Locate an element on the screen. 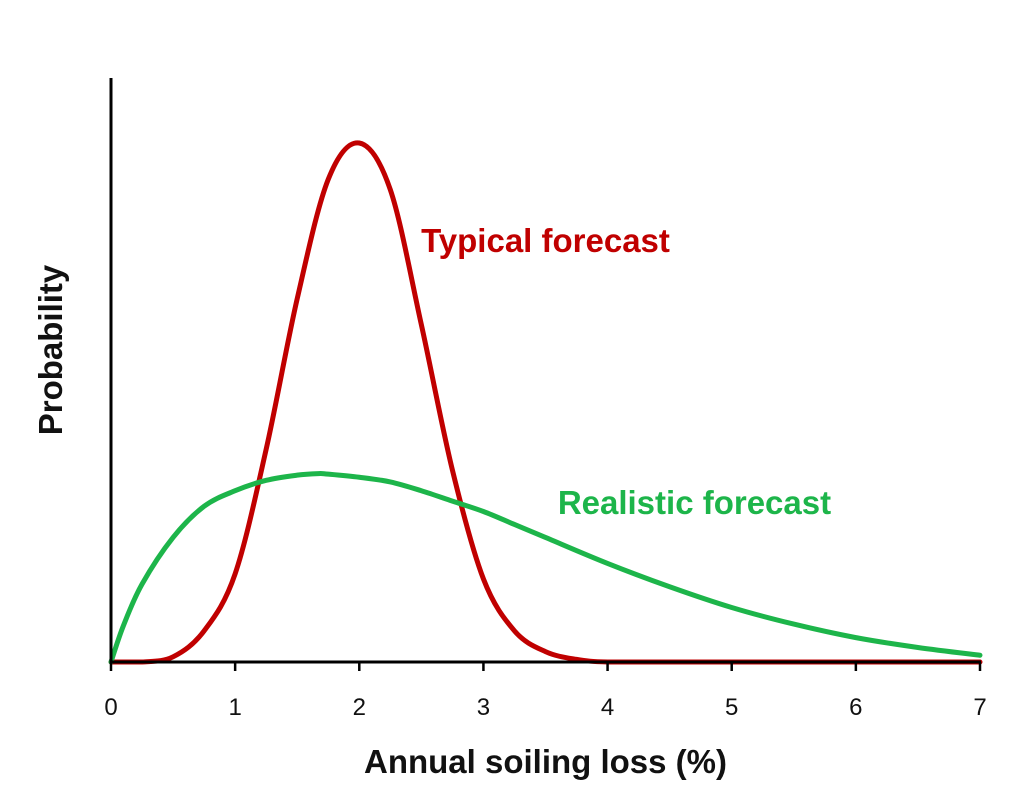 The width and height of the screenshot is (1024, 795). typical-forecast-label: Typical forecast is located at coordinates (545, 240).